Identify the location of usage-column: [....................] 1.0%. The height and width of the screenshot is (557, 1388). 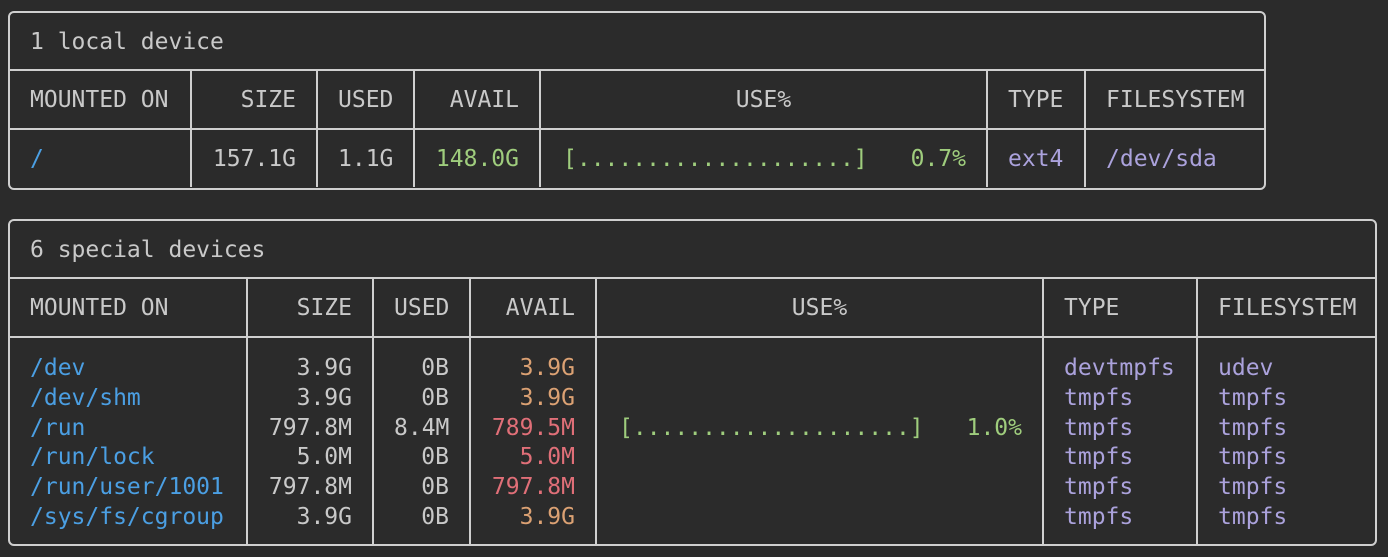
(819, 440).